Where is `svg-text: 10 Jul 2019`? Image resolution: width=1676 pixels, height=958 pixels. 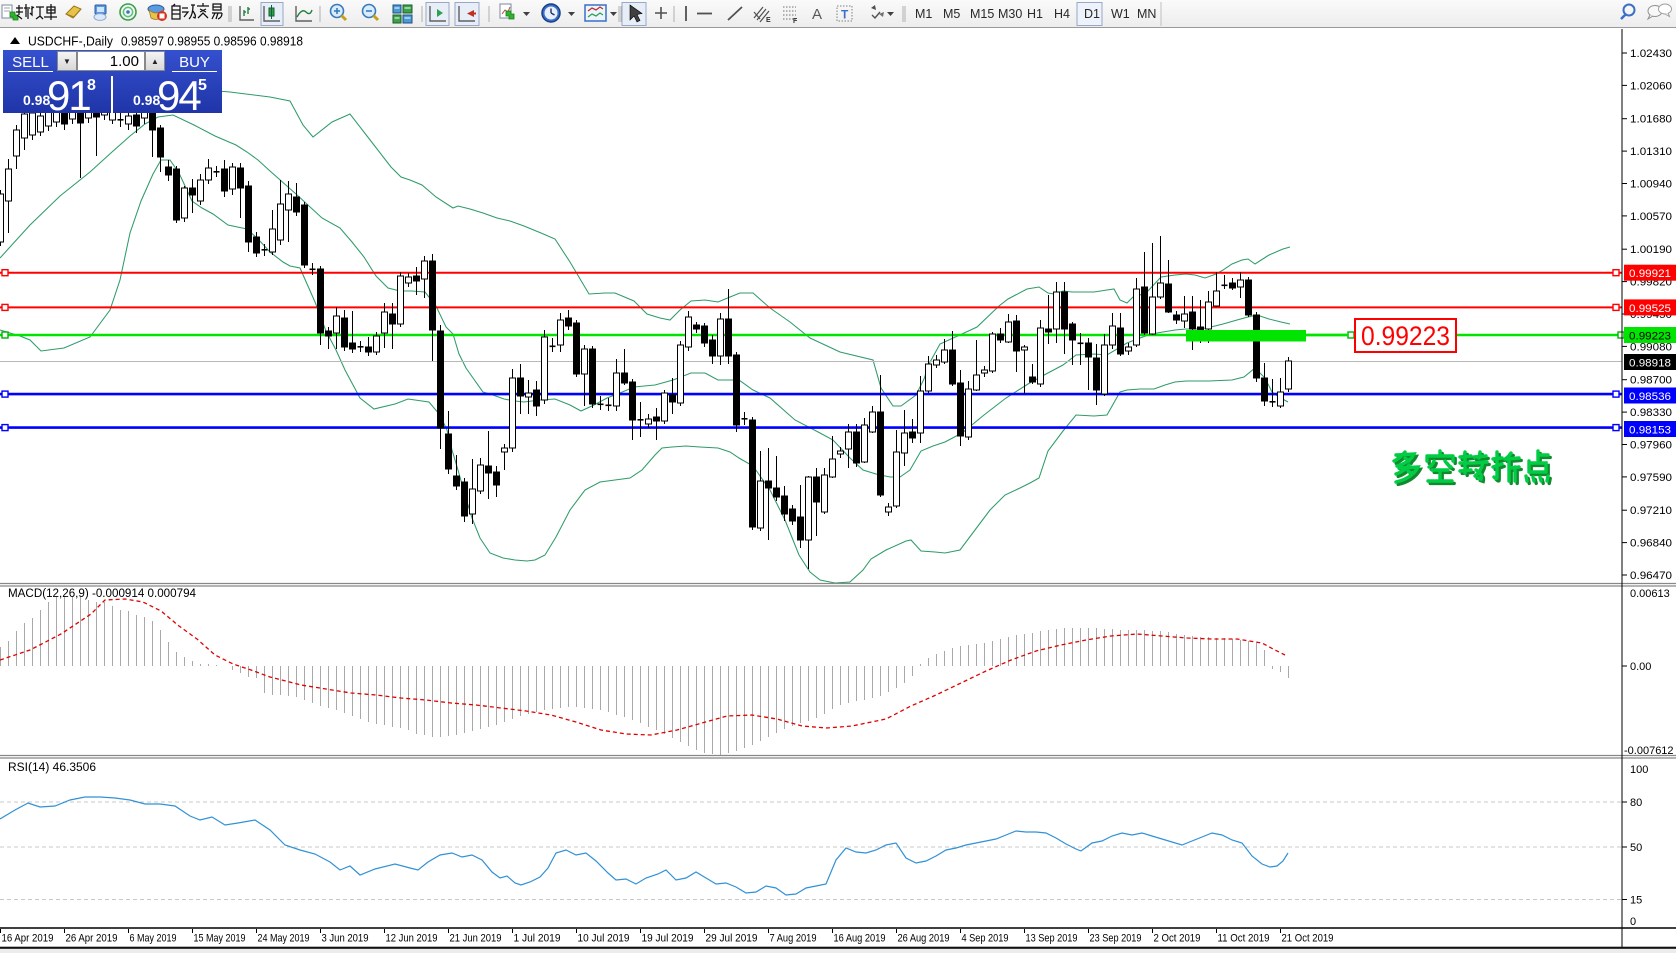
svg-text: 10 Jul 2019 is located at coordinates (604, 939).